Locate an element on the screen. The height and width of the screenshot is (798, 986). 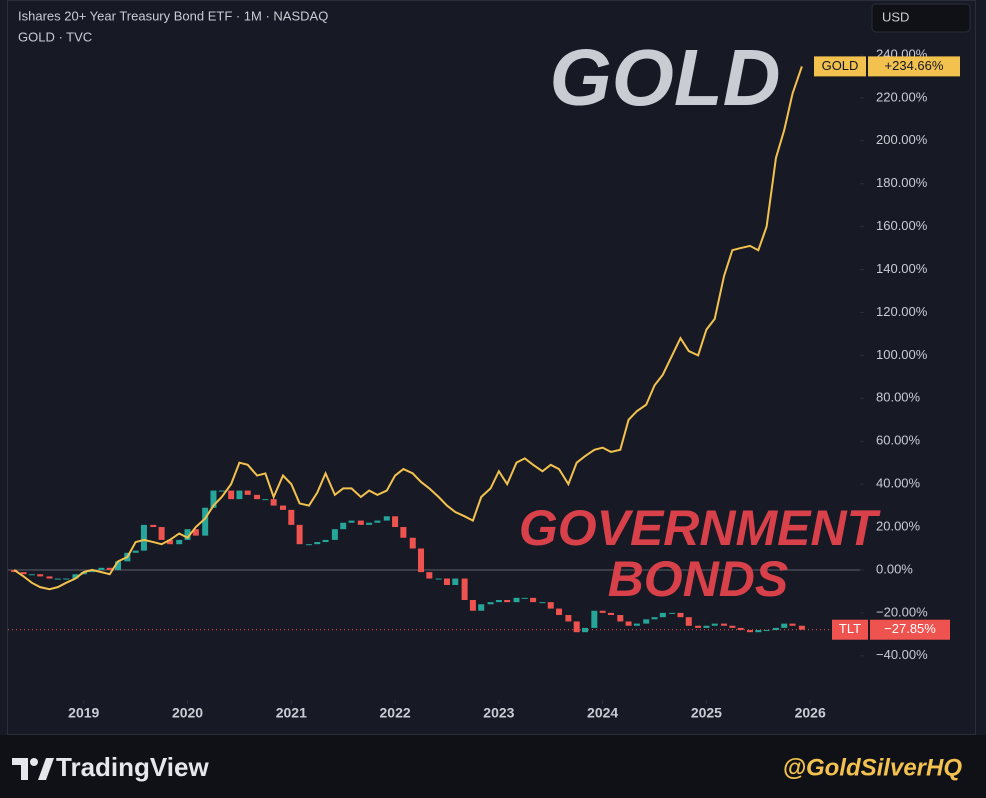
x-tick-label: 2024 is located at coordinates (602, 713).